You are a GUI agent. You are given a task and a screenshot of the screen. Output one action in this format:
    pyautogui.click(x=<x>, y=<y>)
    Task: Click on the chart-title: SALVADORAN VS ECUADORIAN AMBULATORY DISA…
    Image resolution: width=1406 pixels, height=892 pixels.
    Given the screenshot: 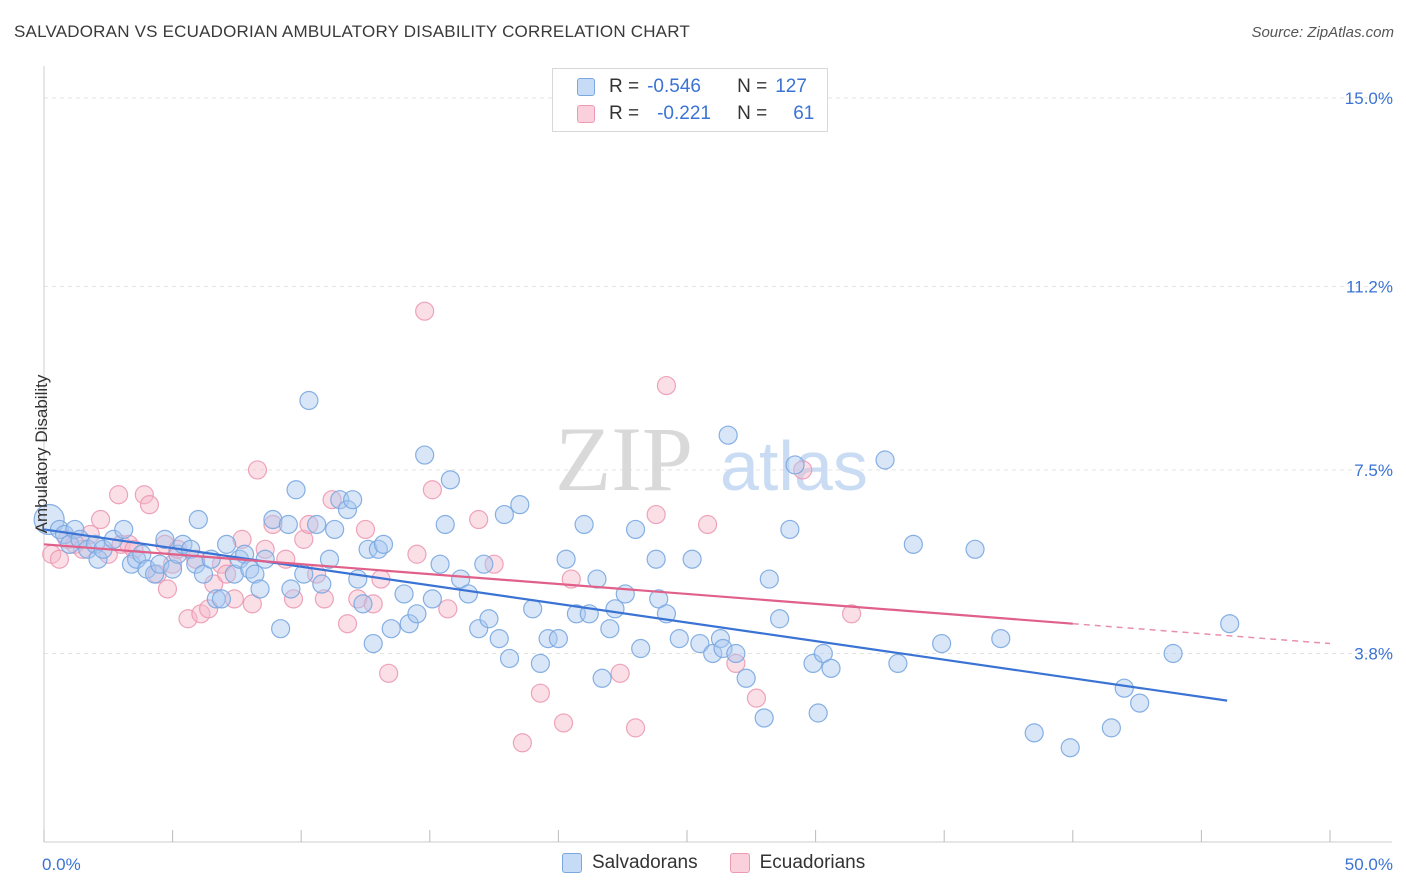 What is the action you would take?
    pyautogui.click(x=352, y=31)
    